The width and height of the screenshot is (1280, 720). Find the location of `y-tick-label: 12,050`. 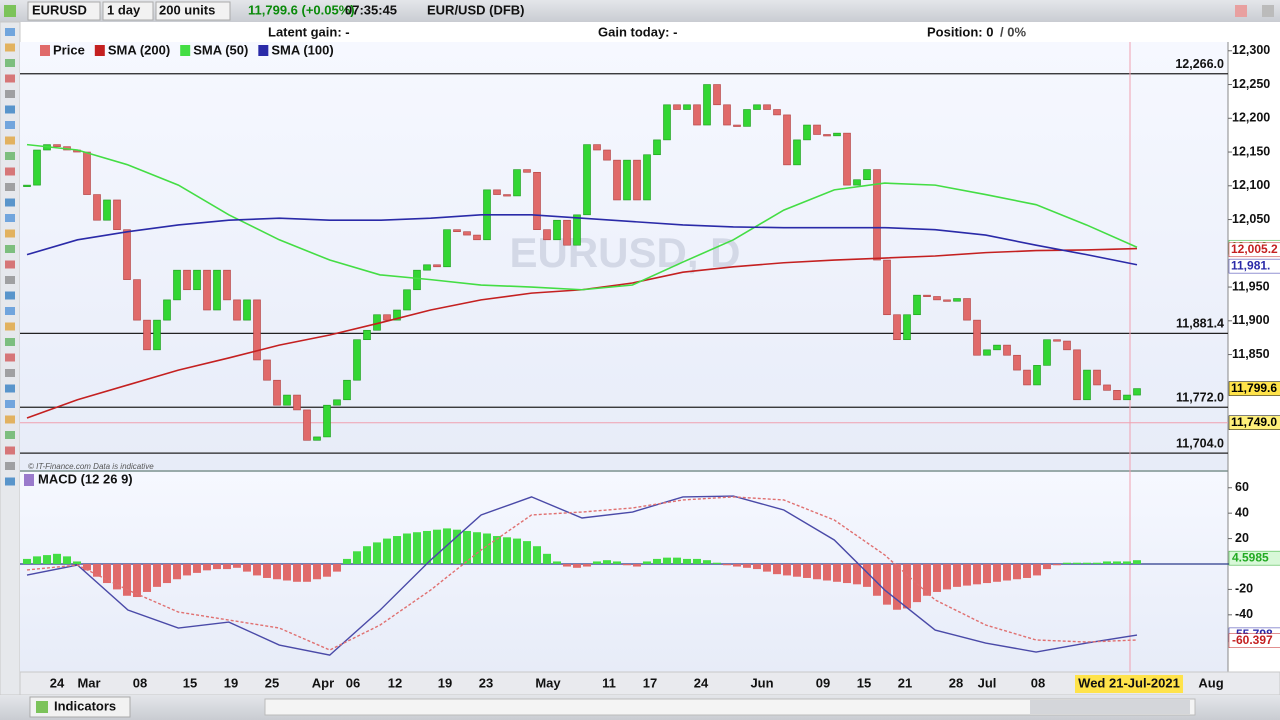

y-tick-label: 12,050 is located at coordinates (1251, 219).